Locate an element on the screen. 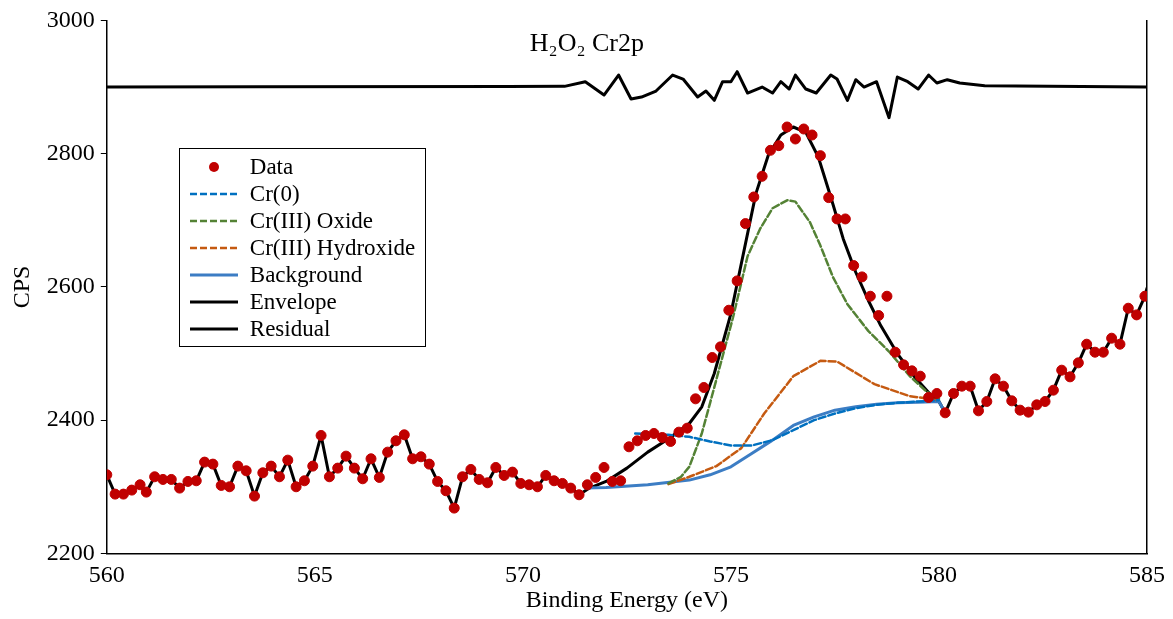 The image size is (1173, 619). y-tick-label: 2600 is located at coordinates (70, 285).